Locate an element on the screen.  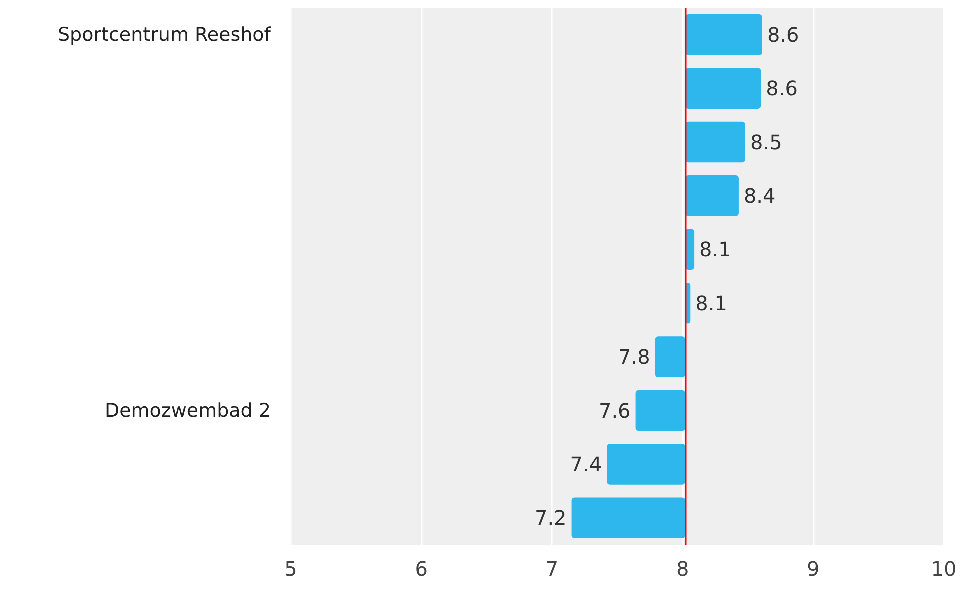
data-label: 7.2 is located at coordinates (550, 518).